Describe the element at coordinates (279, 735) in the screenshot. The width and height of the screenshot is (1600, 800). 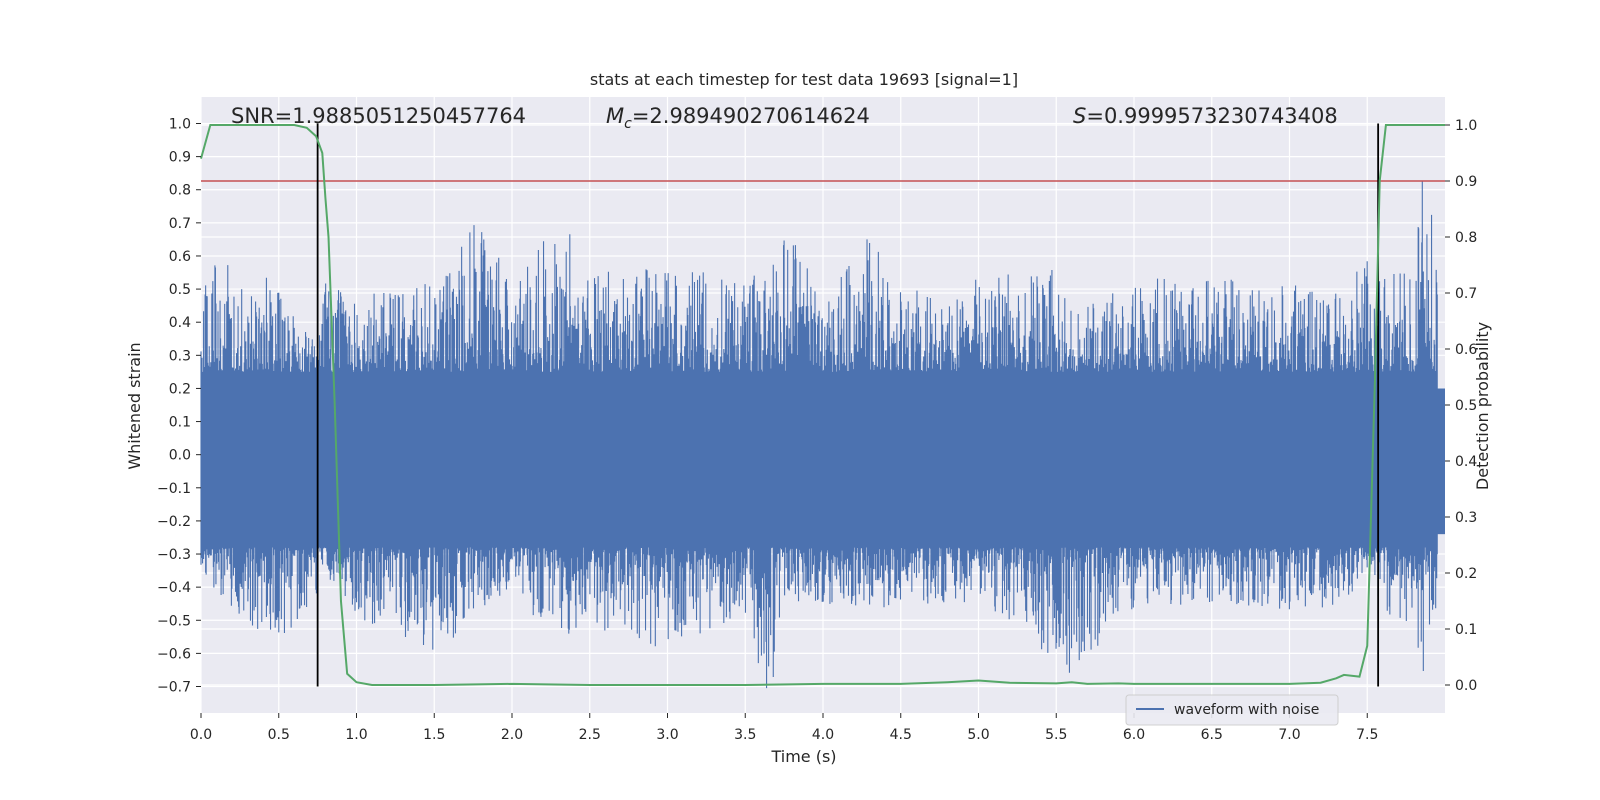
I see `x-tick-label-1: 0.5` at that location.